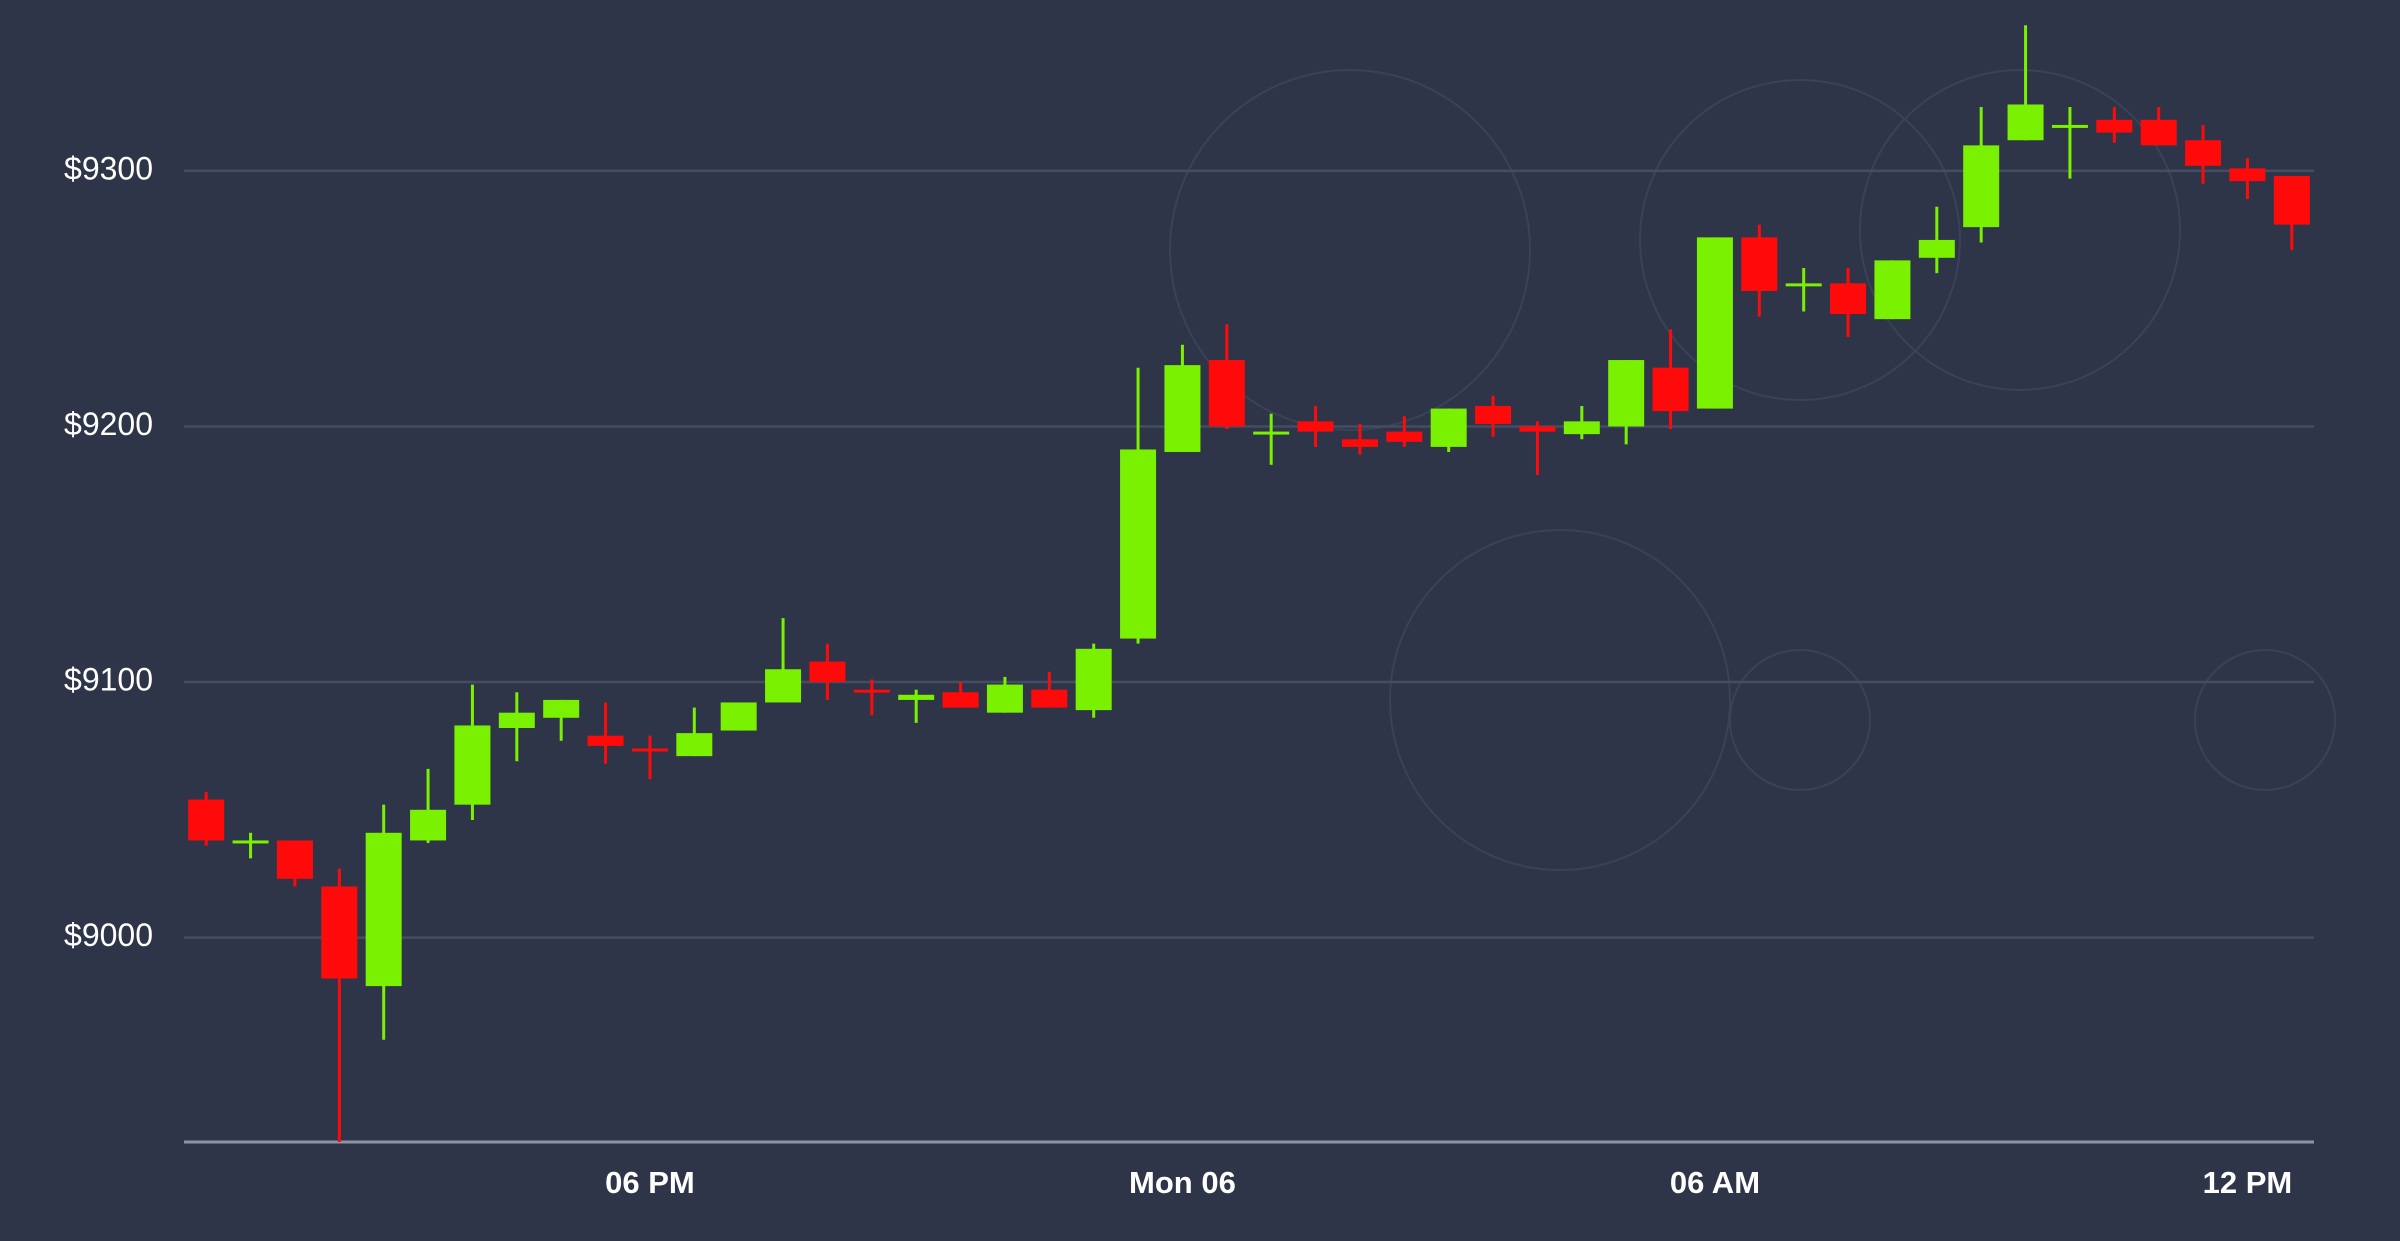  Describe the element at coordinates (108, 935) in the screenshot. I see `y-tick-label: $9000` at that location.